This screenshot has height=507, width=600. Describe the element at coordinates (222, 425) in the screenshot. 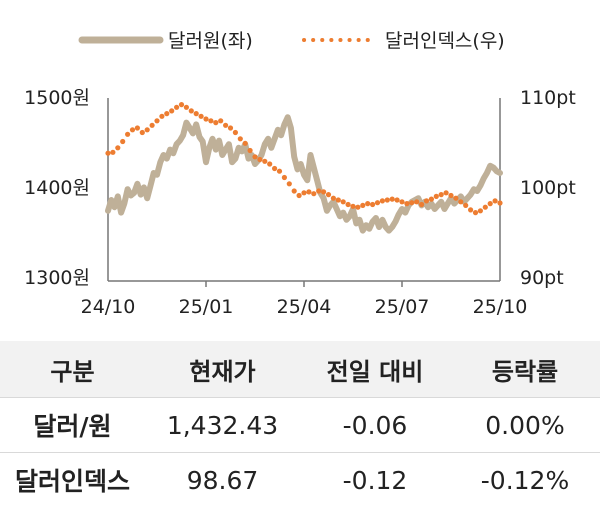

I see `row-price: 1,432.43` at that location.